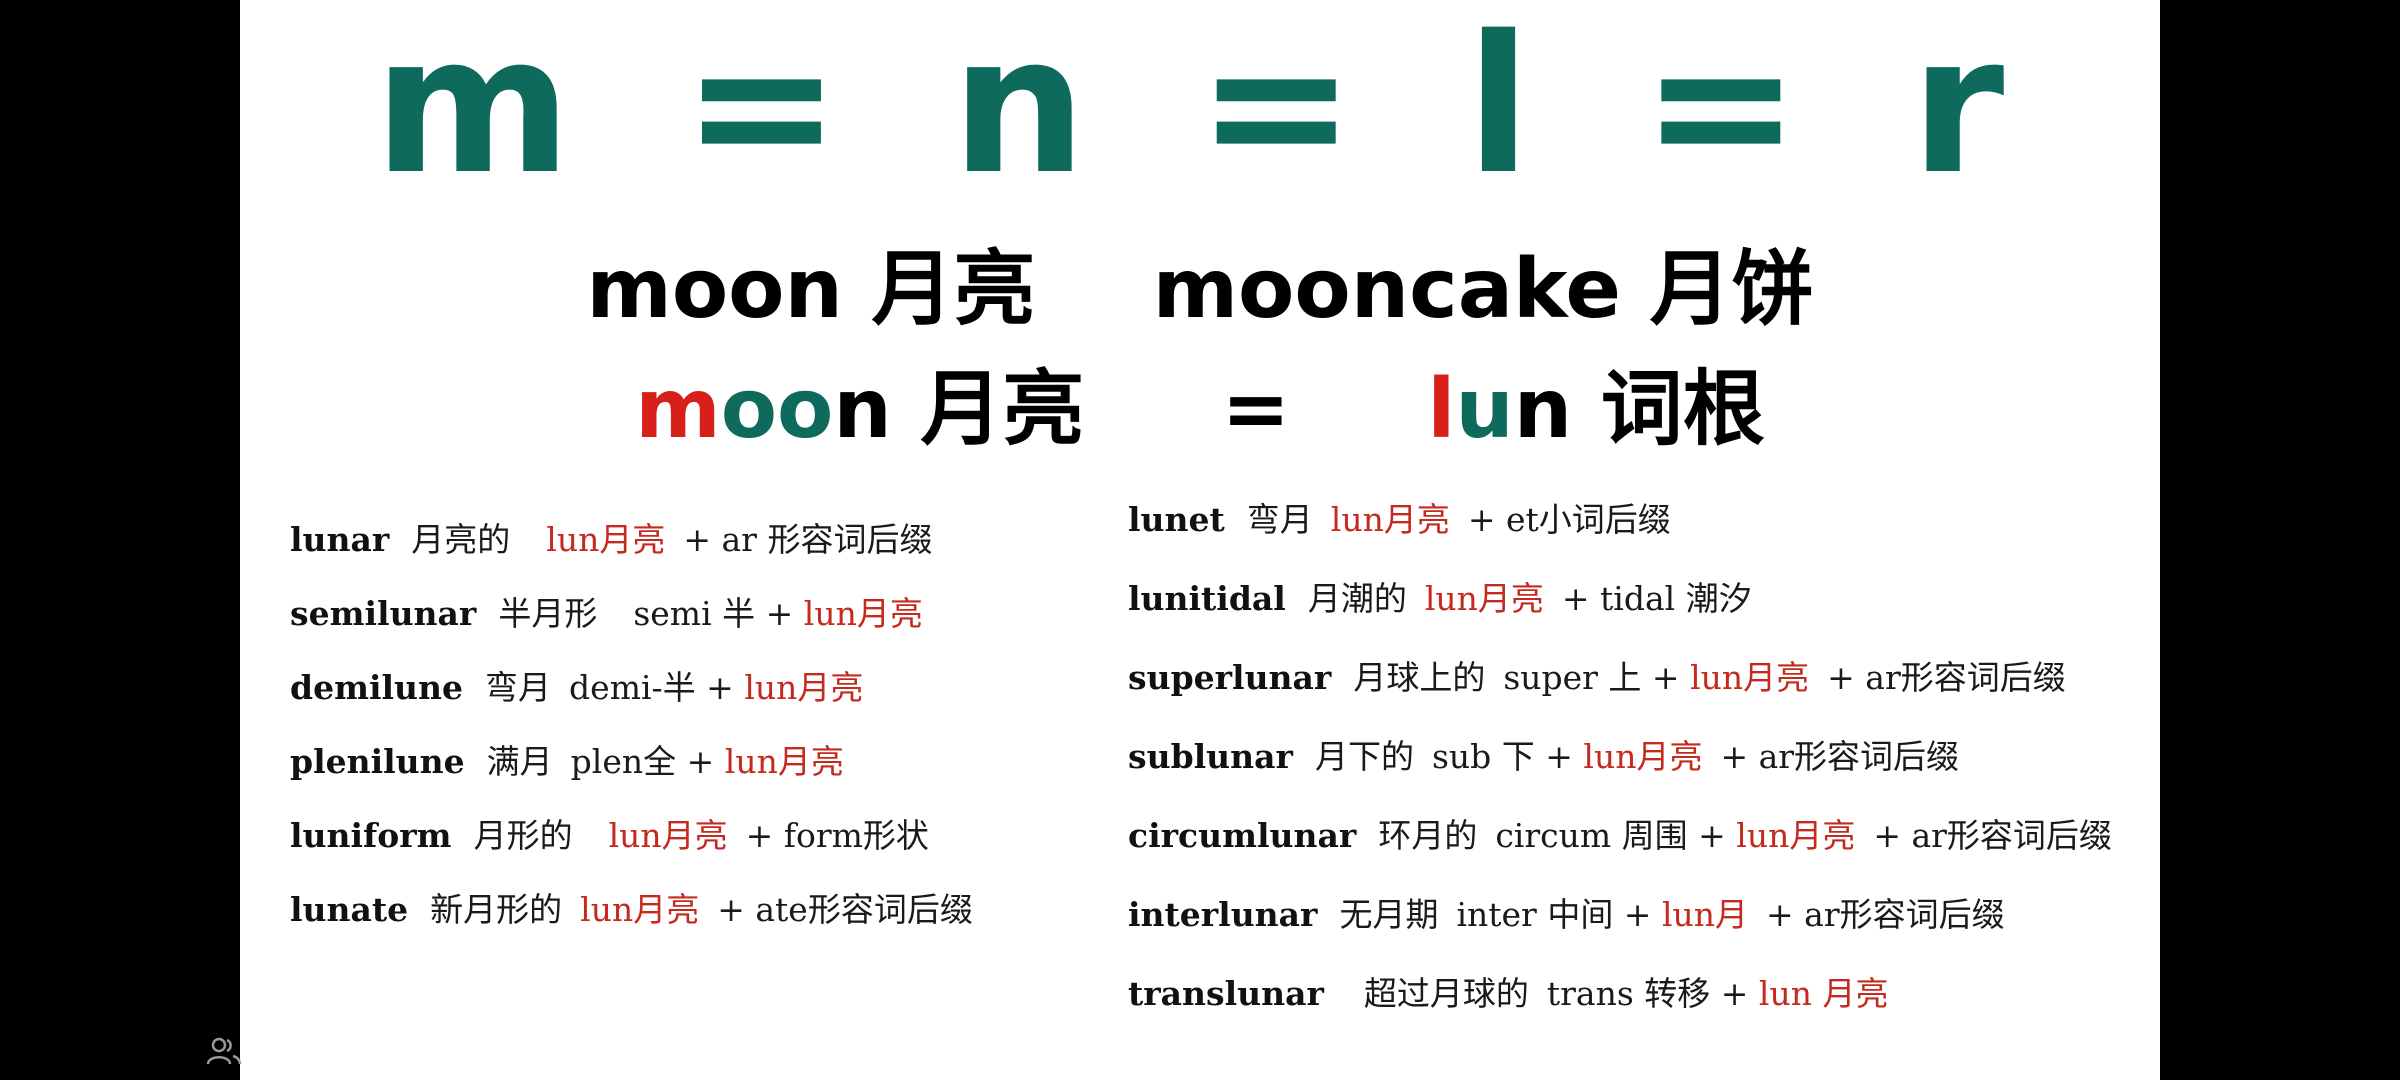  I want to click on list-item: circumlunar 环月的 circum 周围 + lun月亮 + ar形容词后缀, so click(1620, 847).